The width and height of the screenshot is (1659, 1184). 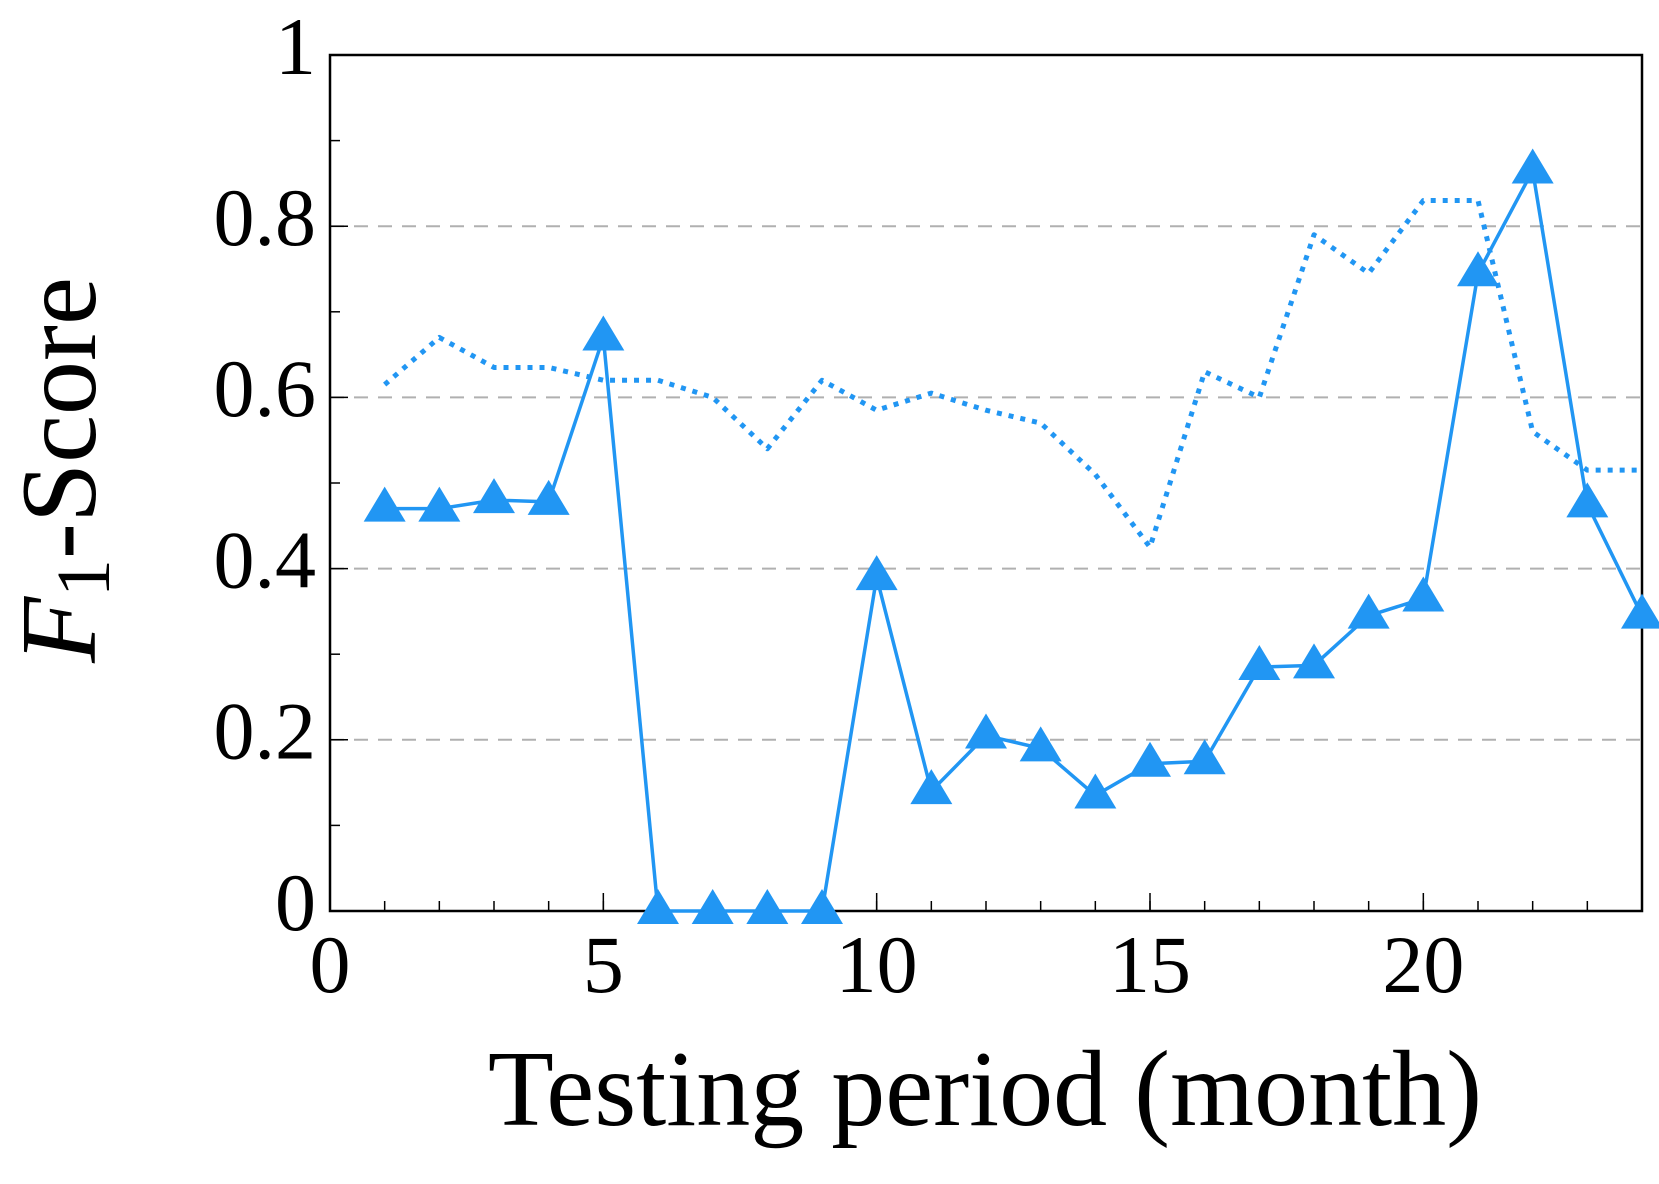 I want to click on y-label-main: F, so click(x=59, y=630).